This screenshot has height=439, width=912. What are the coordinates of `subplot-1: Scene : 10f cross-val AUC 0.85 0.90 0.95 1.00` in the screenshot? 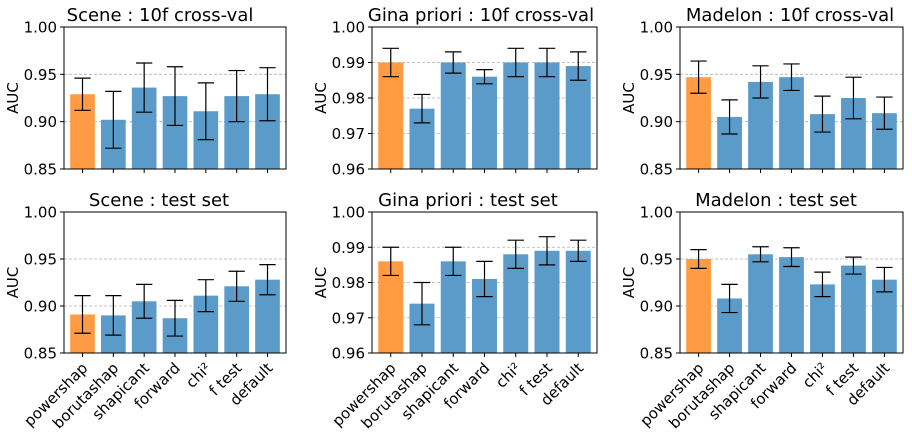 It's located at (145, 92).